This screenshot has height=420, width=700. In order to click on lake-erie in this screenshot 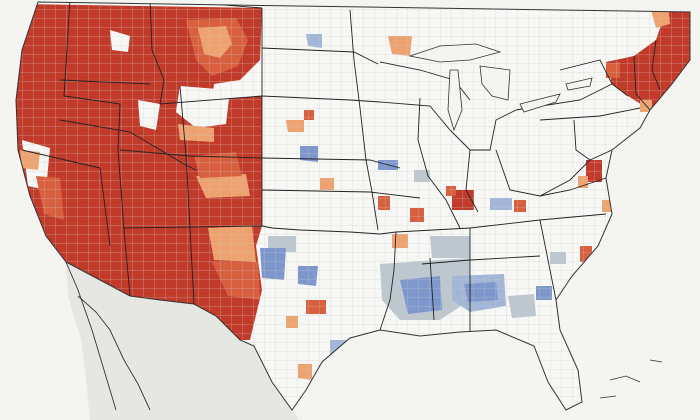, I will do `click(540, 103)`.